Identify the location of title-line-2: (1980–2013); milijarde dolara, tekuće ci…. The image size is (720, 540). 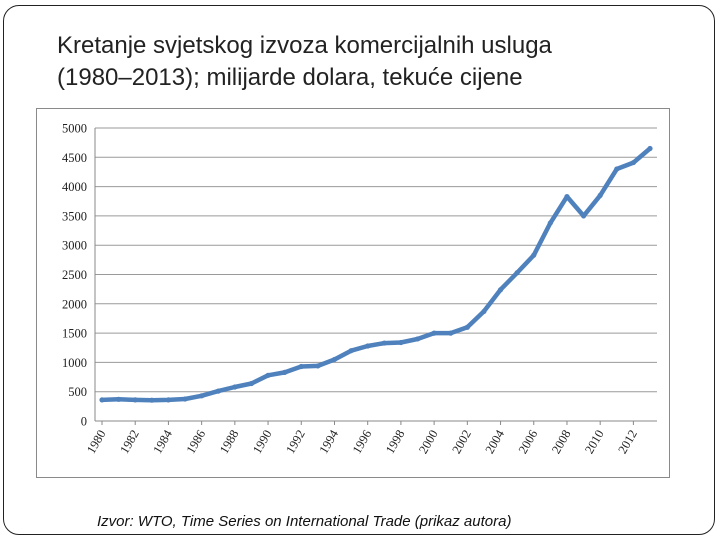
(290, 77).